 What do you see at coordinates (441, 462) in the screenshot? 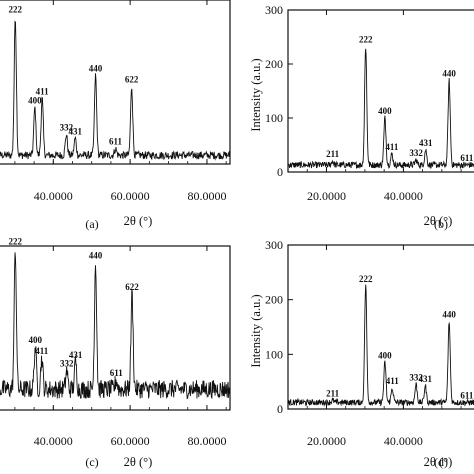
I see `panel-label: (d)` at bounding box center [441, 462].